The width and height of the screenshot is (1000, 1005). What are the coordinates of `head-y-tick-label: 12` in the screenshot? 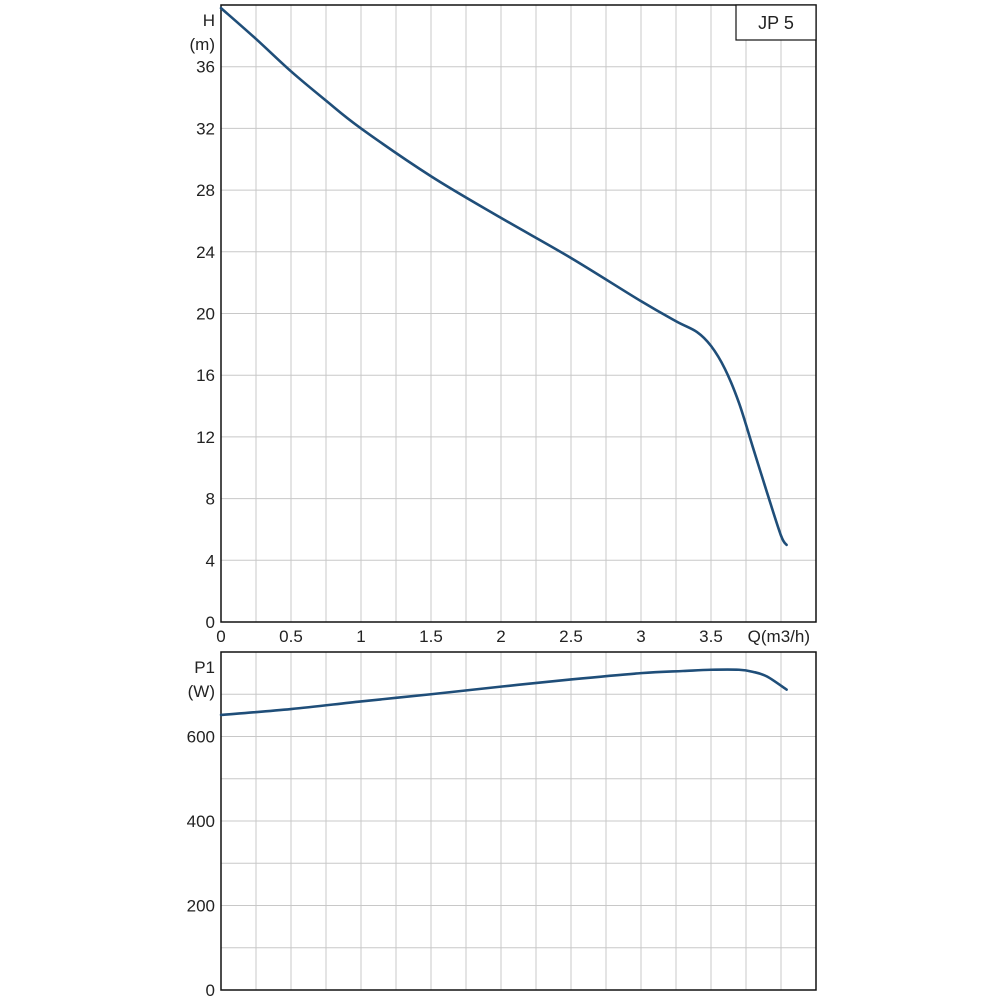 It's located at (205, 437).